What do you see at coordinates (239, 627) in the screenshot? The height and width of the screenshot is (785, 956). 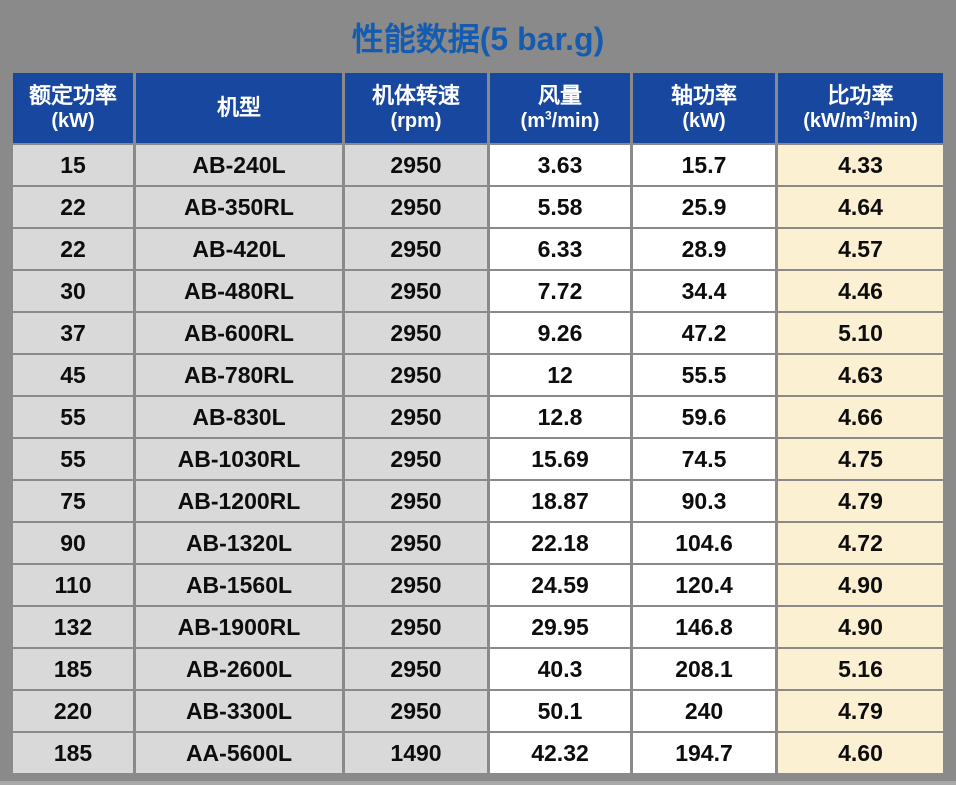 I see `cell-model: AB-1900RL` at bounding box center [239, 627].